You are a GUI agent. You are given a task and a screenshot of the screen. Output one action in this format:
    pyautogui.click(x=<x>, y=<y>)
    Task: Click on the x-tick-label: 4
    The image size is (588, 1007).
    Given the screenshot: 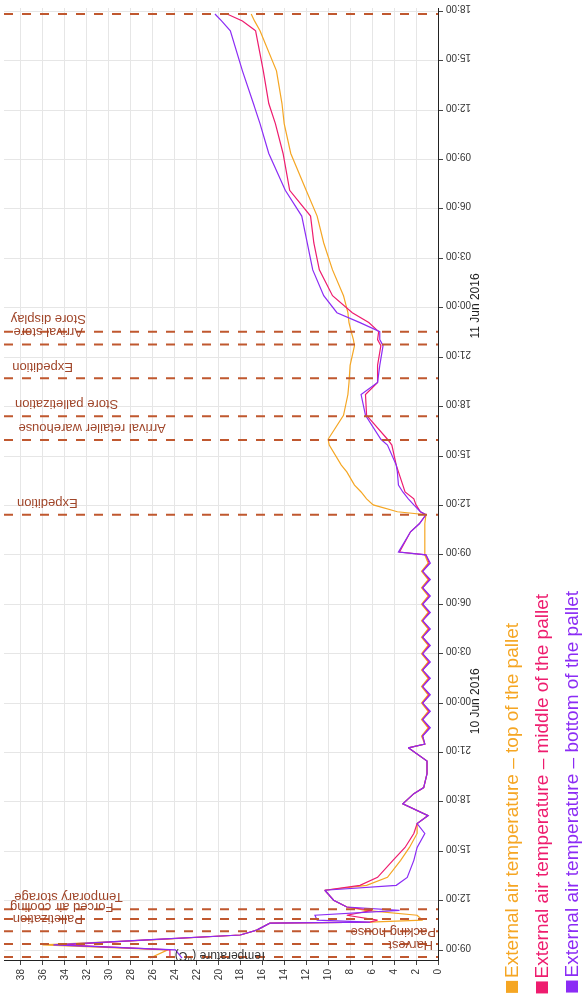 What is the action you would take?
    pyautogui.click(x=394, y=971)
    